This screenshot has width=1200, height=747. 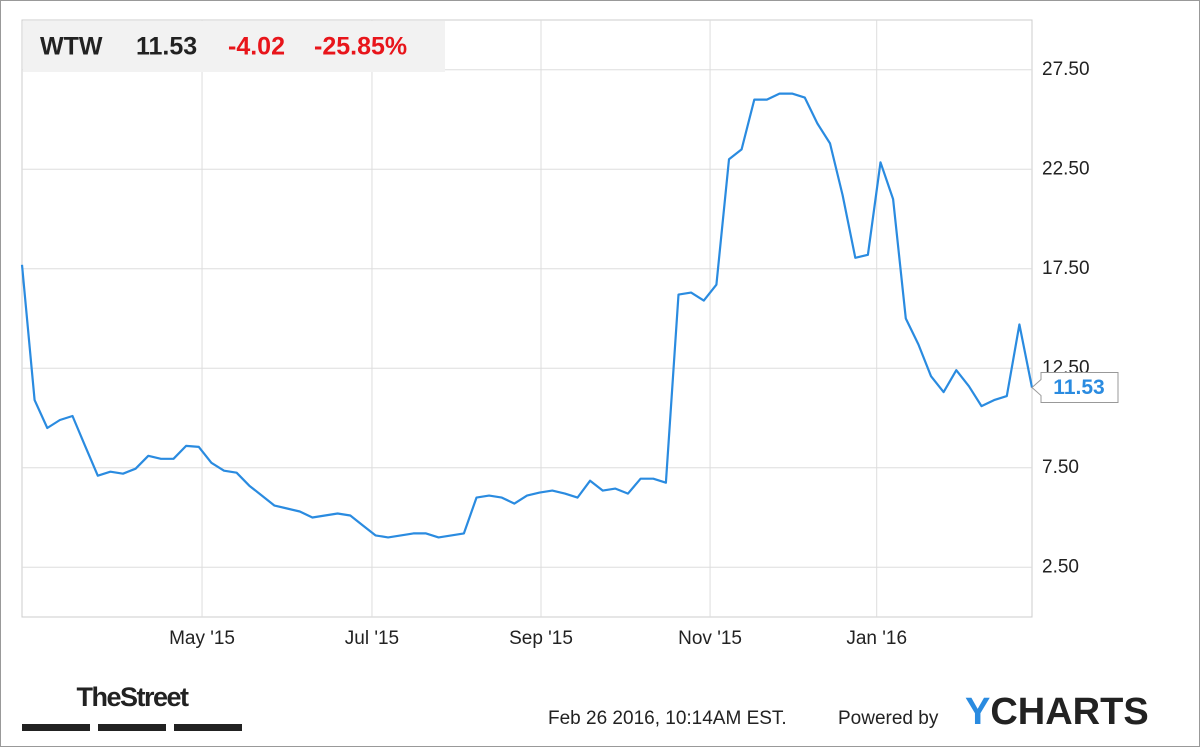 What do you see at coordinates (541, 638) in the screenshot?
I see `x-tick-label: Sep '15` at bounding box center [541, 638].